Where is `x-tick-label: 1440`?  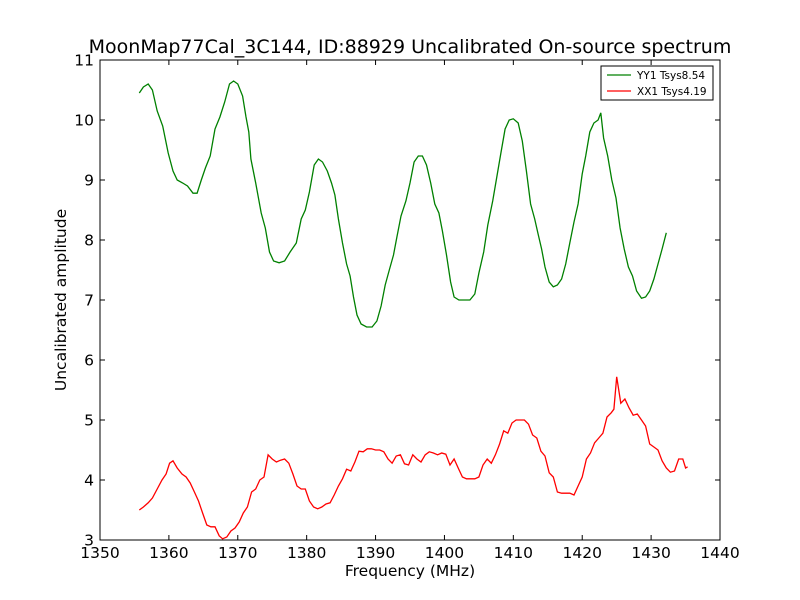 x-tick-label: 1440 is located at coordinates (719, 553).